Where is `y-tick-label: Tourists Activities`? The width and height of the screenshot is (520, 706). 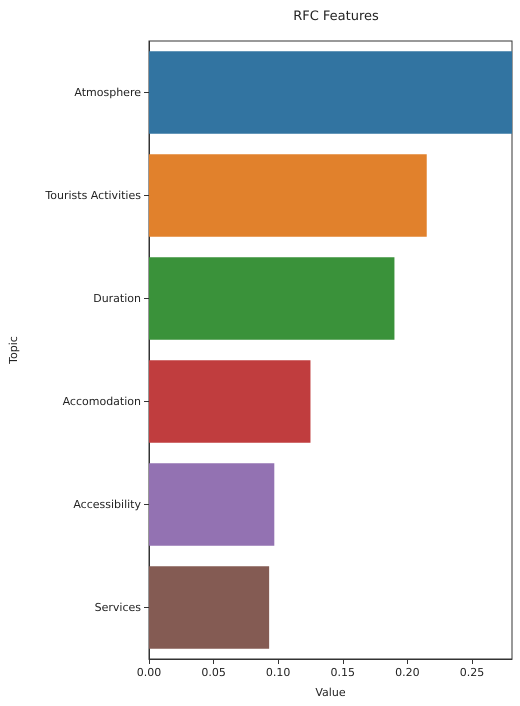
y-tick-label: Tourists Activities is located at coordinates (93, 195).